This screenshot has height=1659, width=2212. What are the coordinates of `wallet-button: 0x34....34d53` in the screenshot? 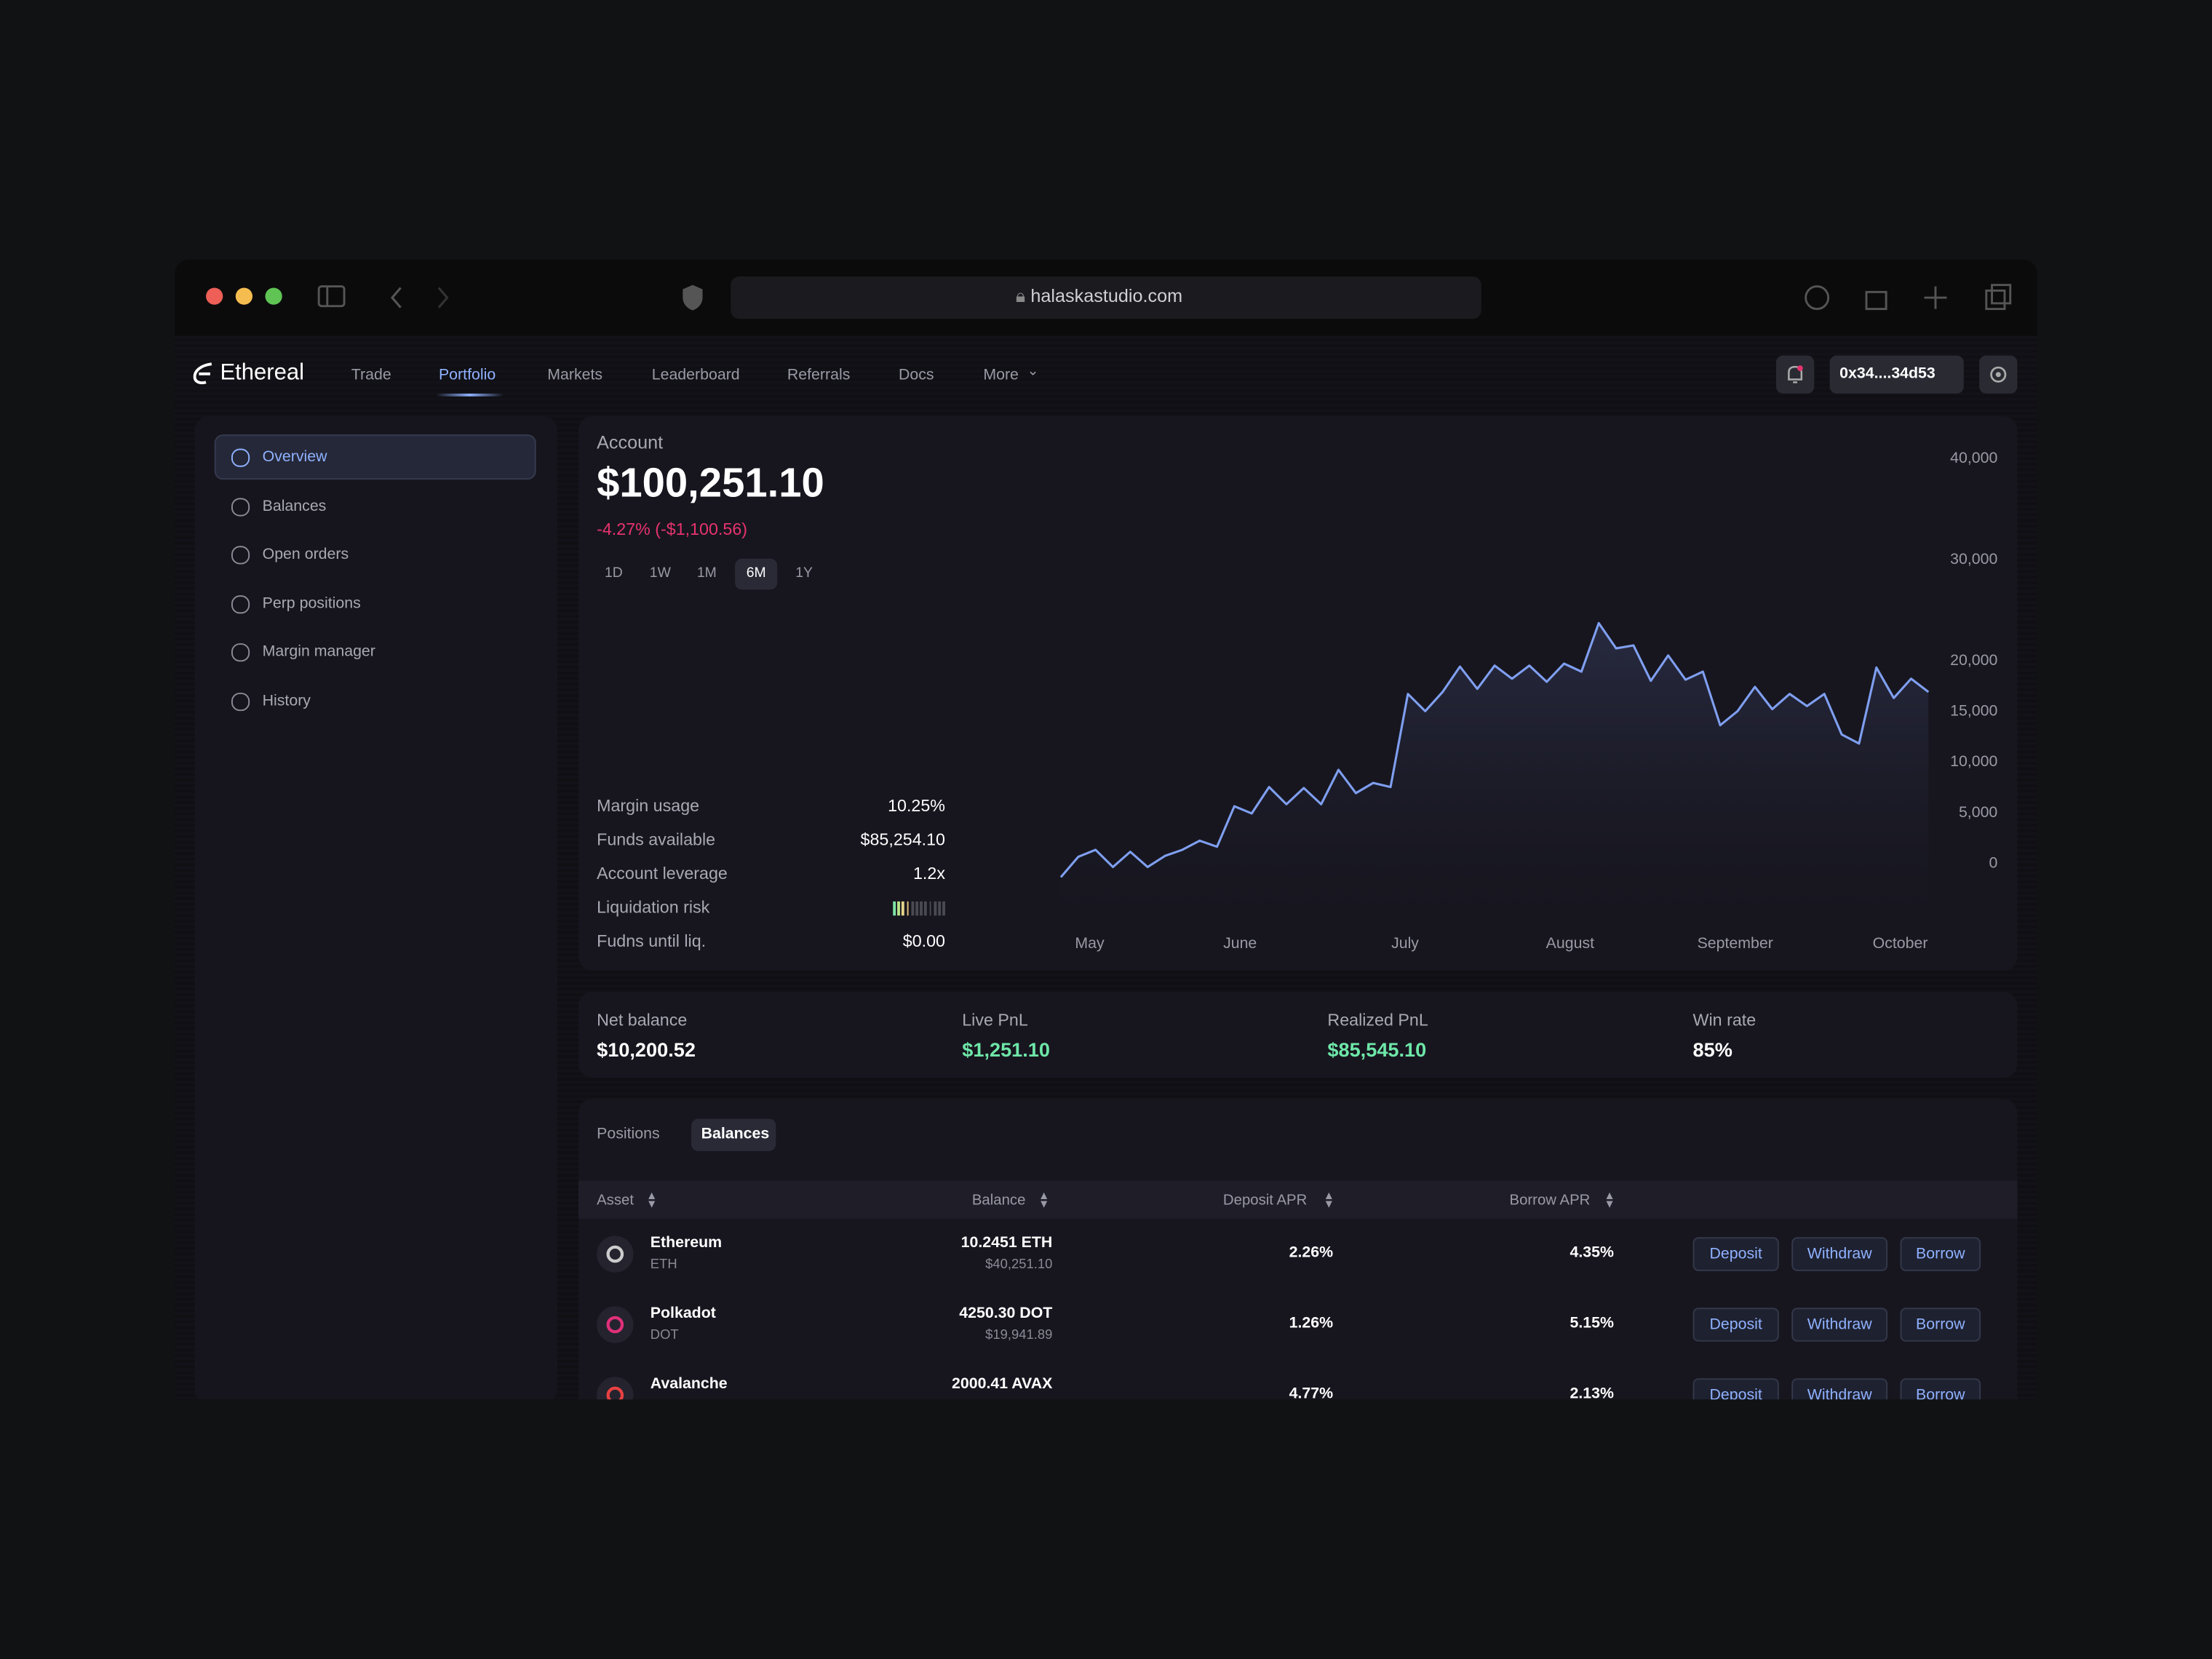 It's located at (1896, 374).